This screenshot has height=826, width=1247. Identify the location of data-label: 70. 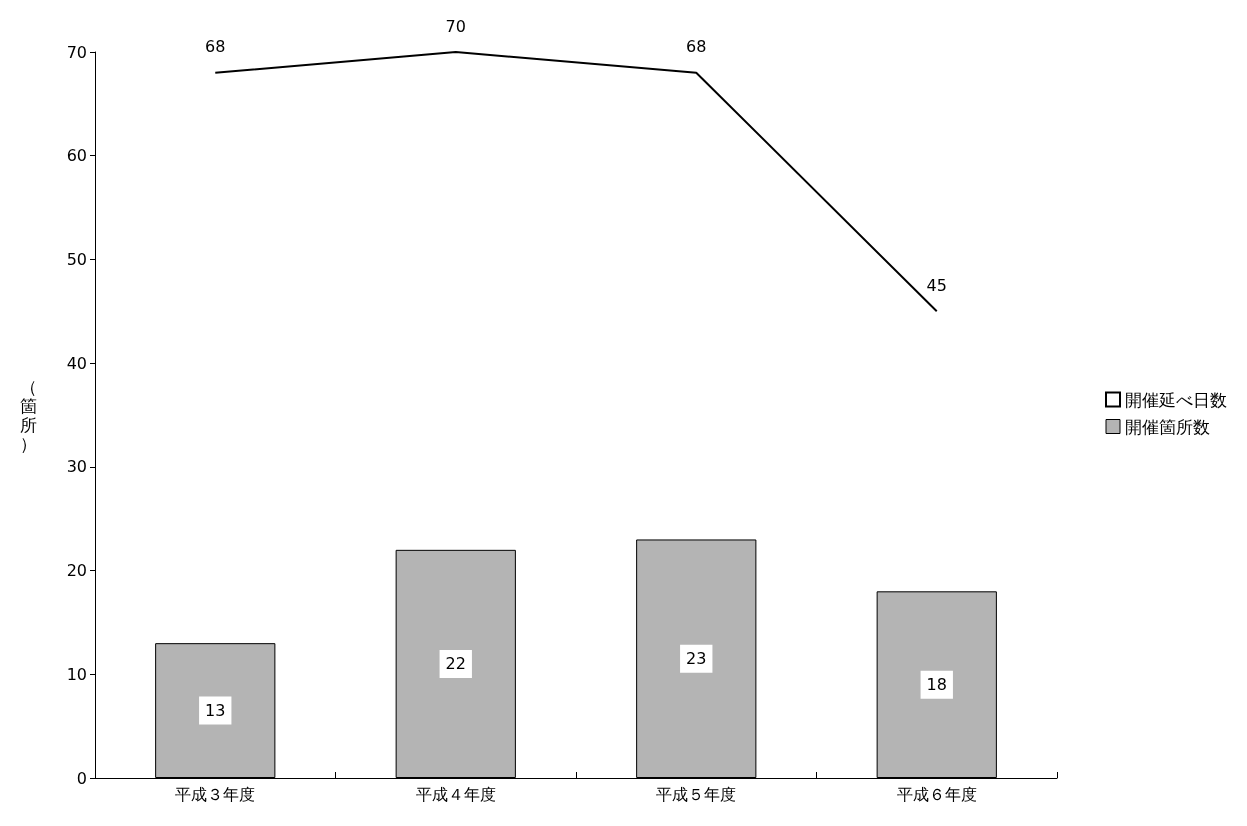
(455, 26).